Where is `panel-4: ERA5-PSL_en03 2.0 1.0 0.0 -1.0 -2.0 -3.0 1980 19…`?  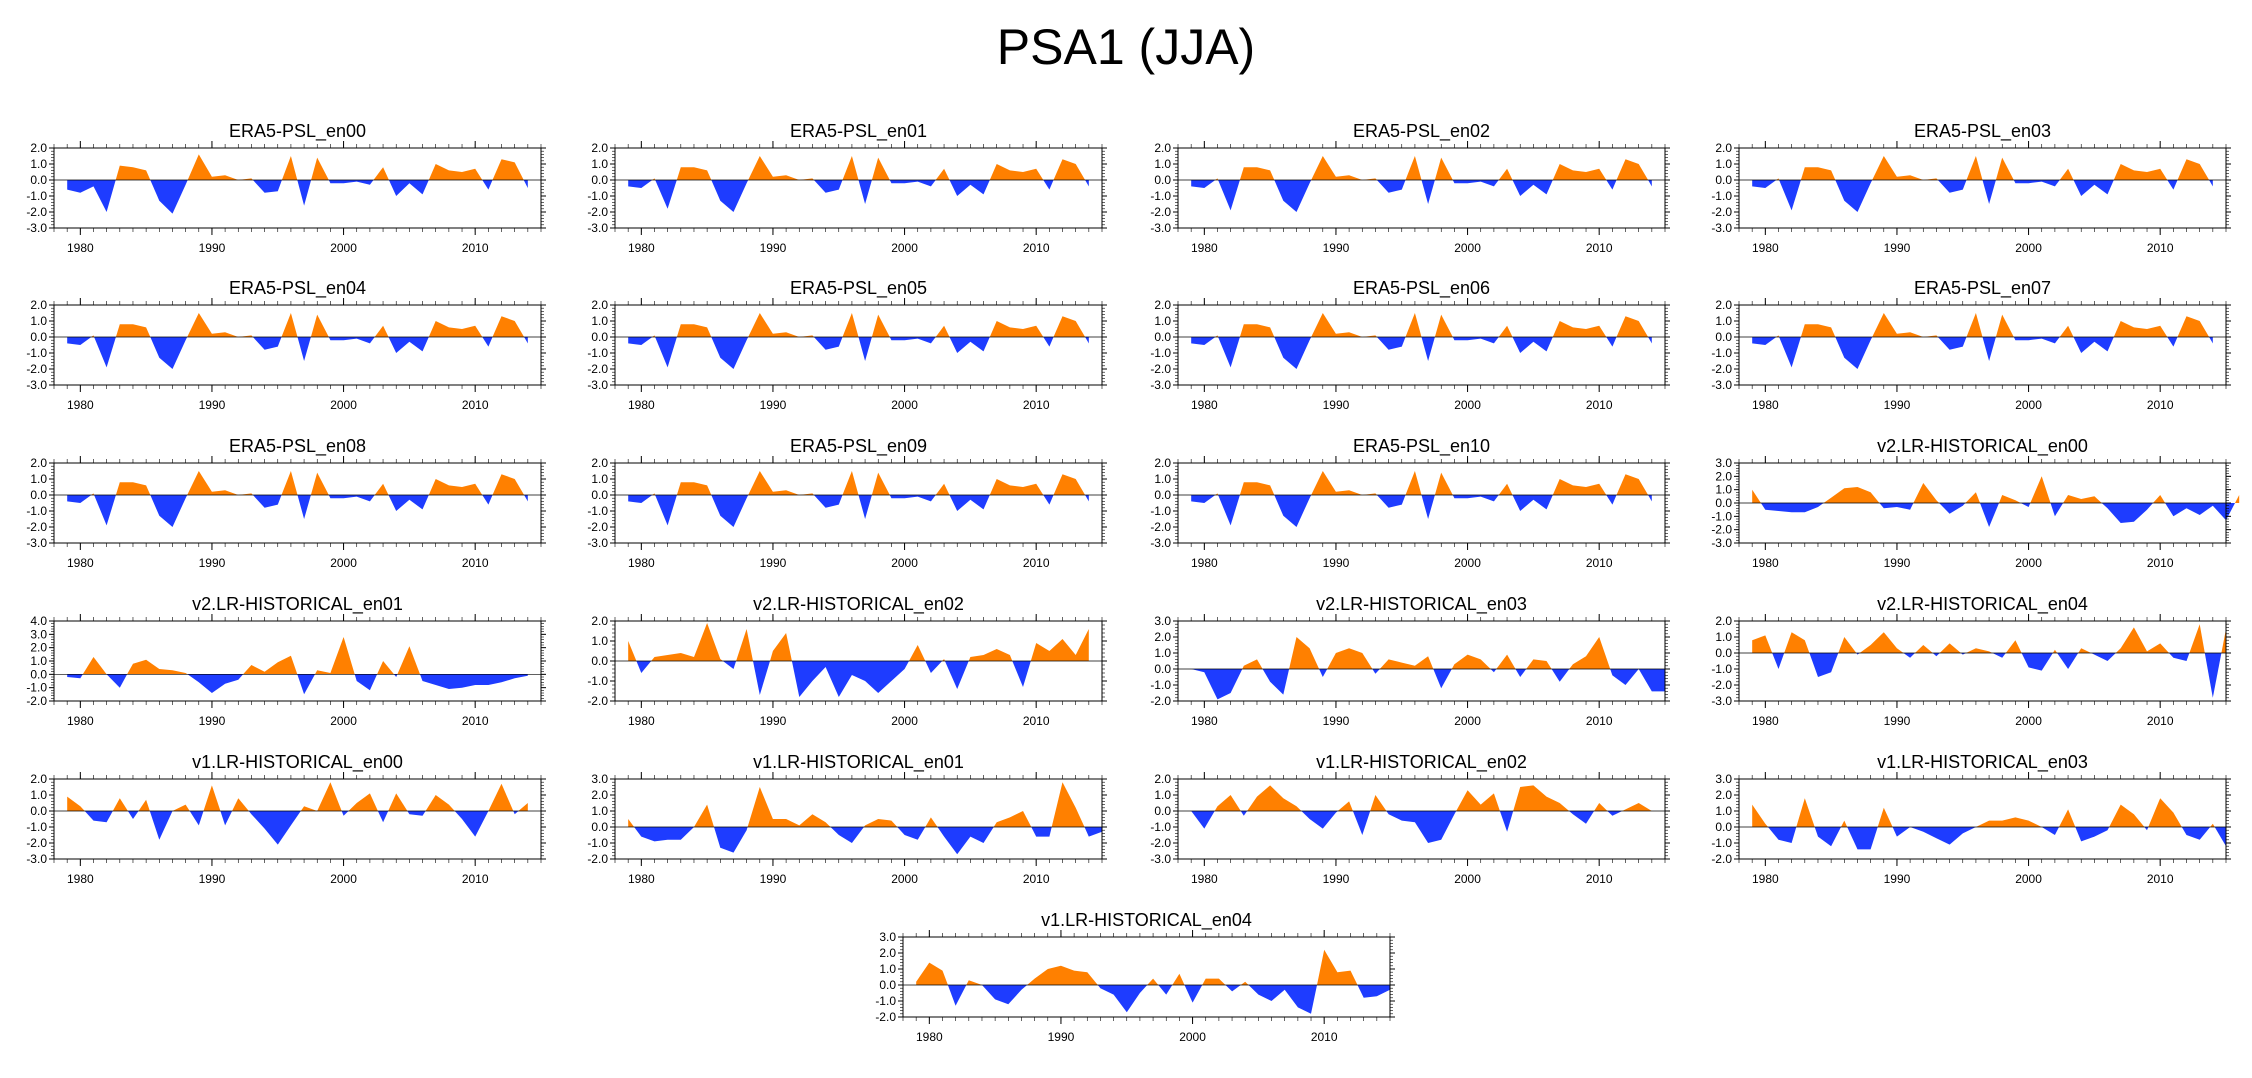
panel-4: ERA5-PSL_en03 2.0 1.0 0.0 -1.0 -2.0 -3.0 1980 19… is located at coordinates (1971, 188).